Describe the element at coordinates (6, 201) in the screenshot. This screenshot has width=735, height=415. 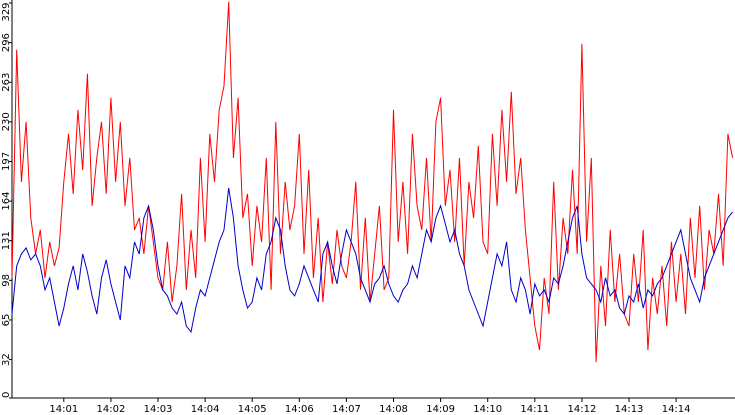
I see `y-tick-label: 164` at that location.